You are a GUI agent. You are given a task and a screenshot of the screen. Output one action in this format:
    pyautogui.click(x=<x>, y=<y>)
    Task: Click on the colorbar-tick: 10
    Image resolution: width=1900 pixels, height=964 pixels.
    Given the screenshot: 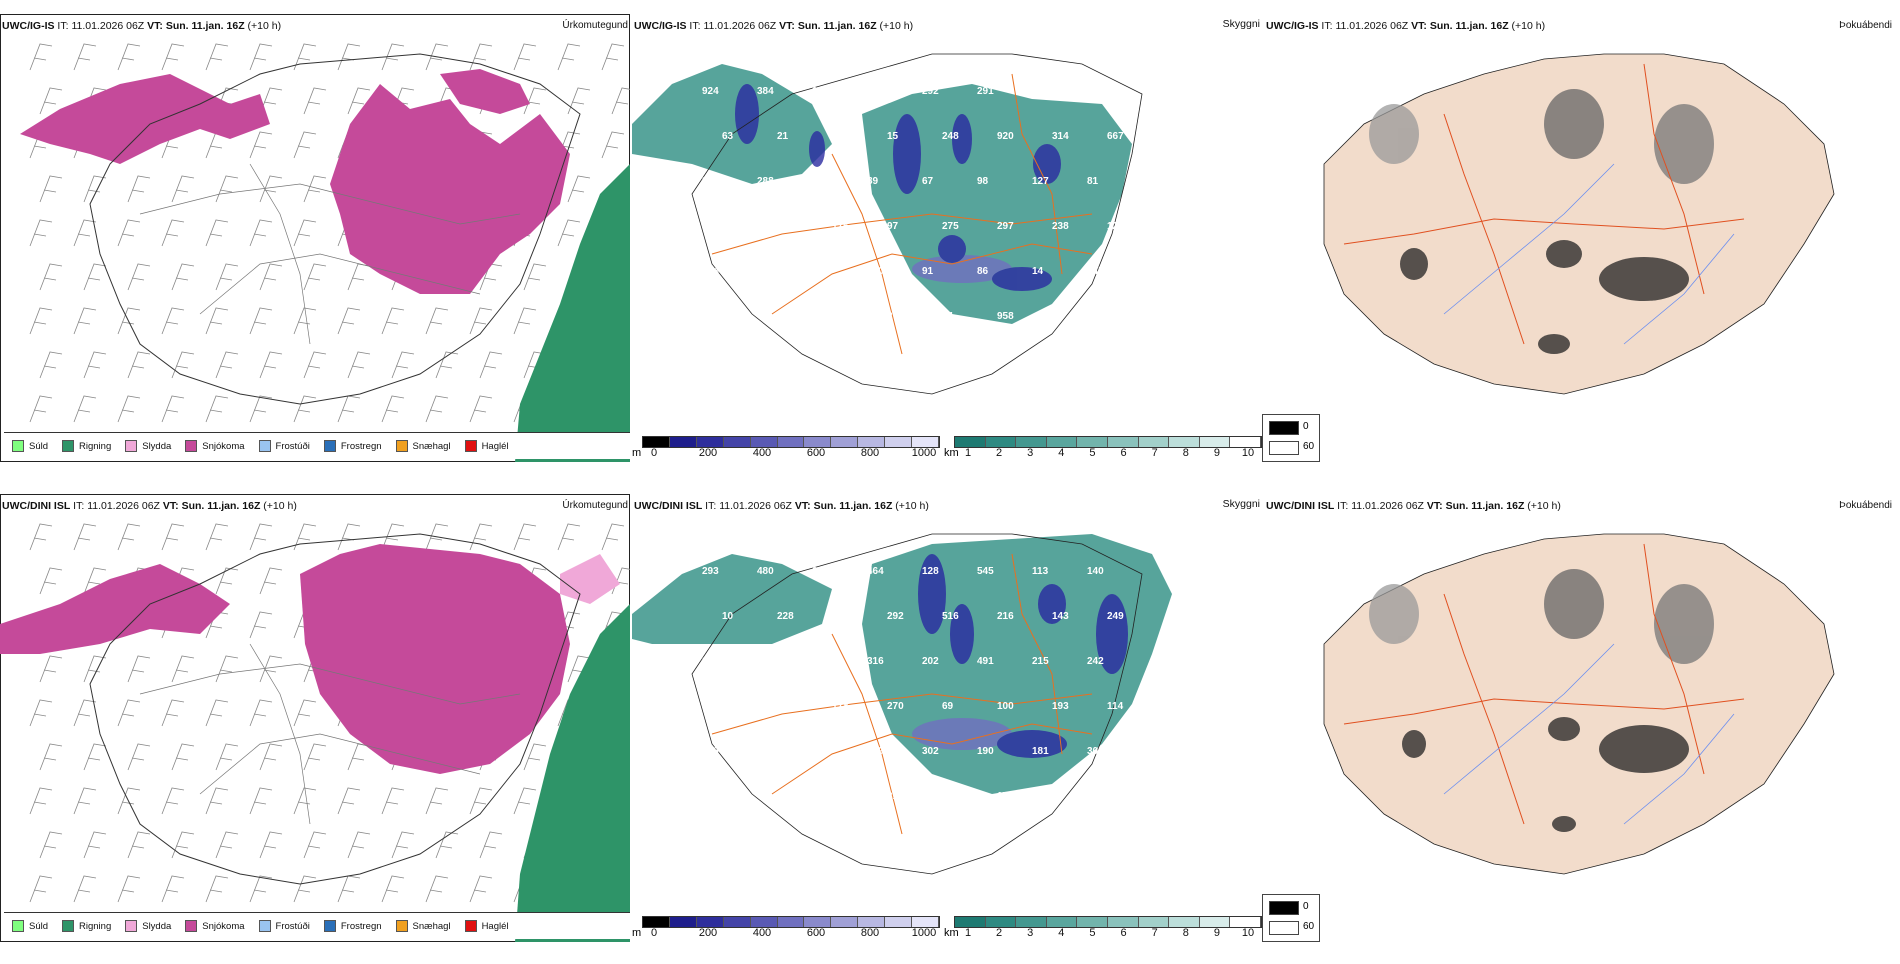 What is the action you would take?
    pyautogui.click(x=1248, y=453)
    